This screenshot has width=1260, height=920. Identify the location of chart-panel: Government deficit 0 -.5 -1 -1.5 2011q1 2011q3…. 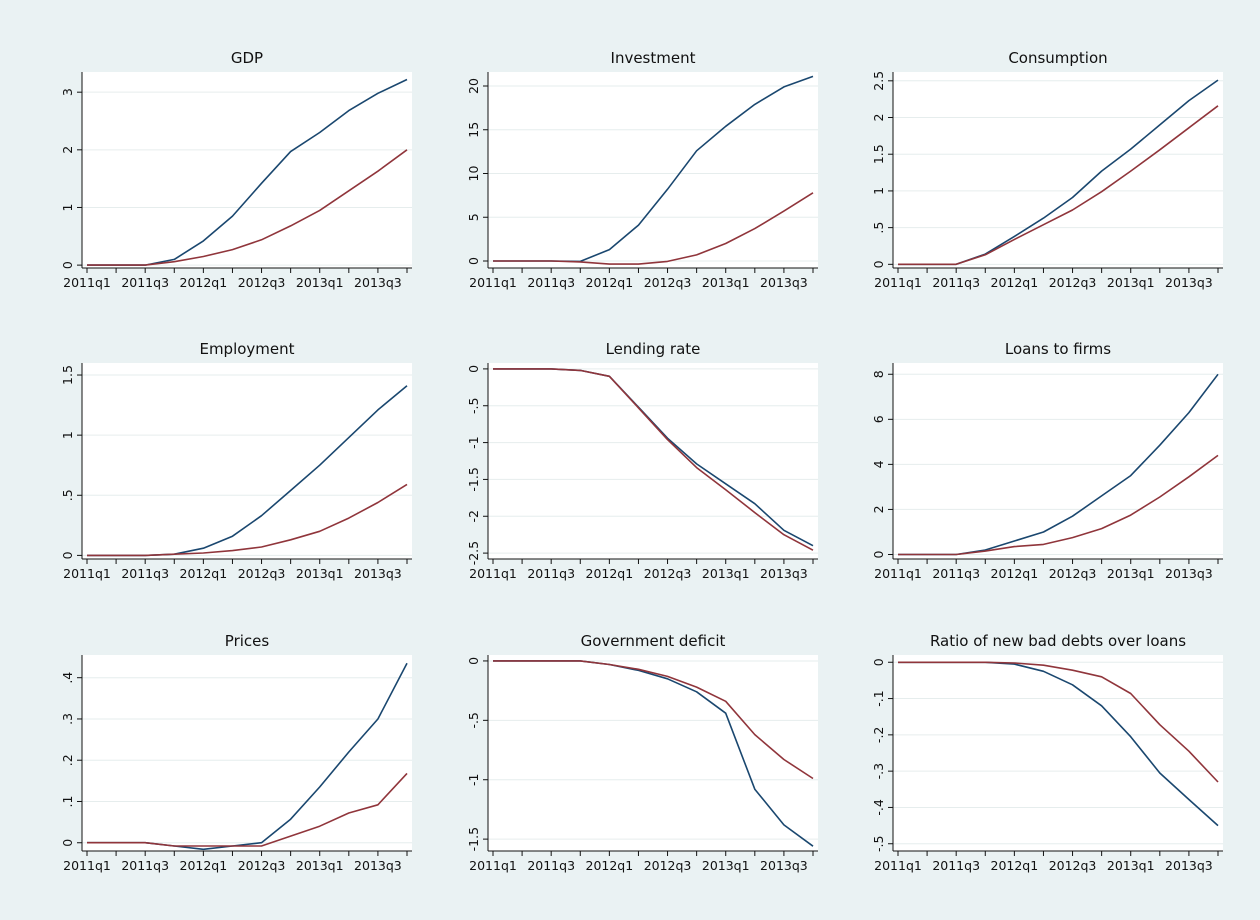
(642, 752).